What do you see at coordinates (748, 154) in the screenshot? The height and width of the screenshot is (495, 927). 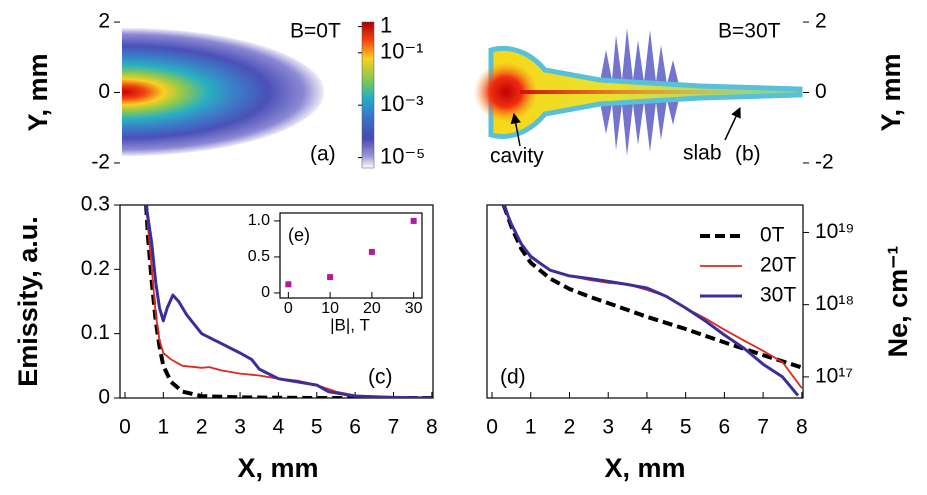 I see `annotation: (b)` at bounding box center [748, 154].